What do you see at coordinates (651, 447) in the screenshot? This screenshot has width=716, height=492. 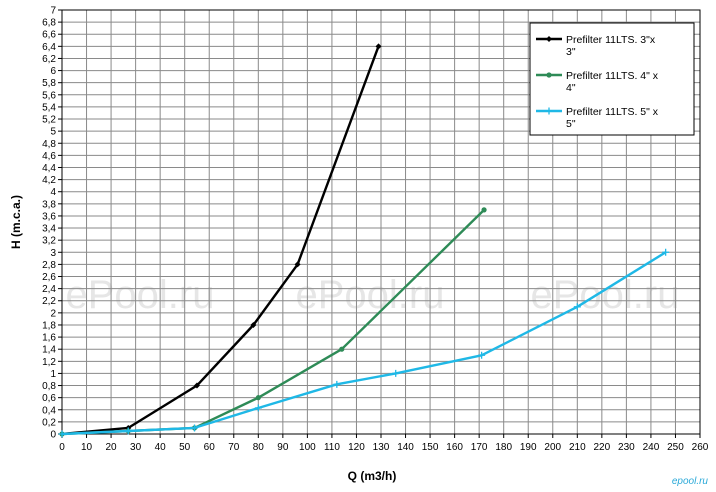 I see `x-tick-label: 240` at bounding box center [651, 447].